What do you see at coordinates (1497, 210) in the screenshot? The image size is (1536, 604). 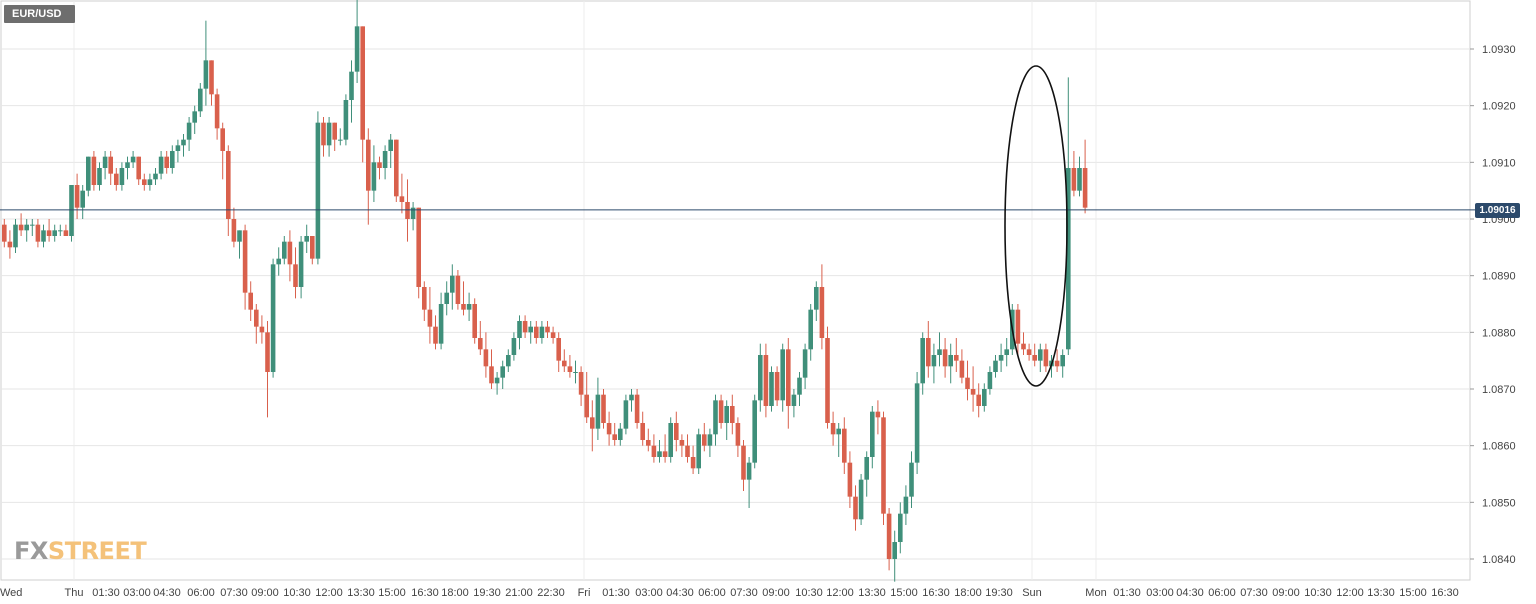 I see `current-price-badge: 1.09016` at bounding box center [1497, 210].